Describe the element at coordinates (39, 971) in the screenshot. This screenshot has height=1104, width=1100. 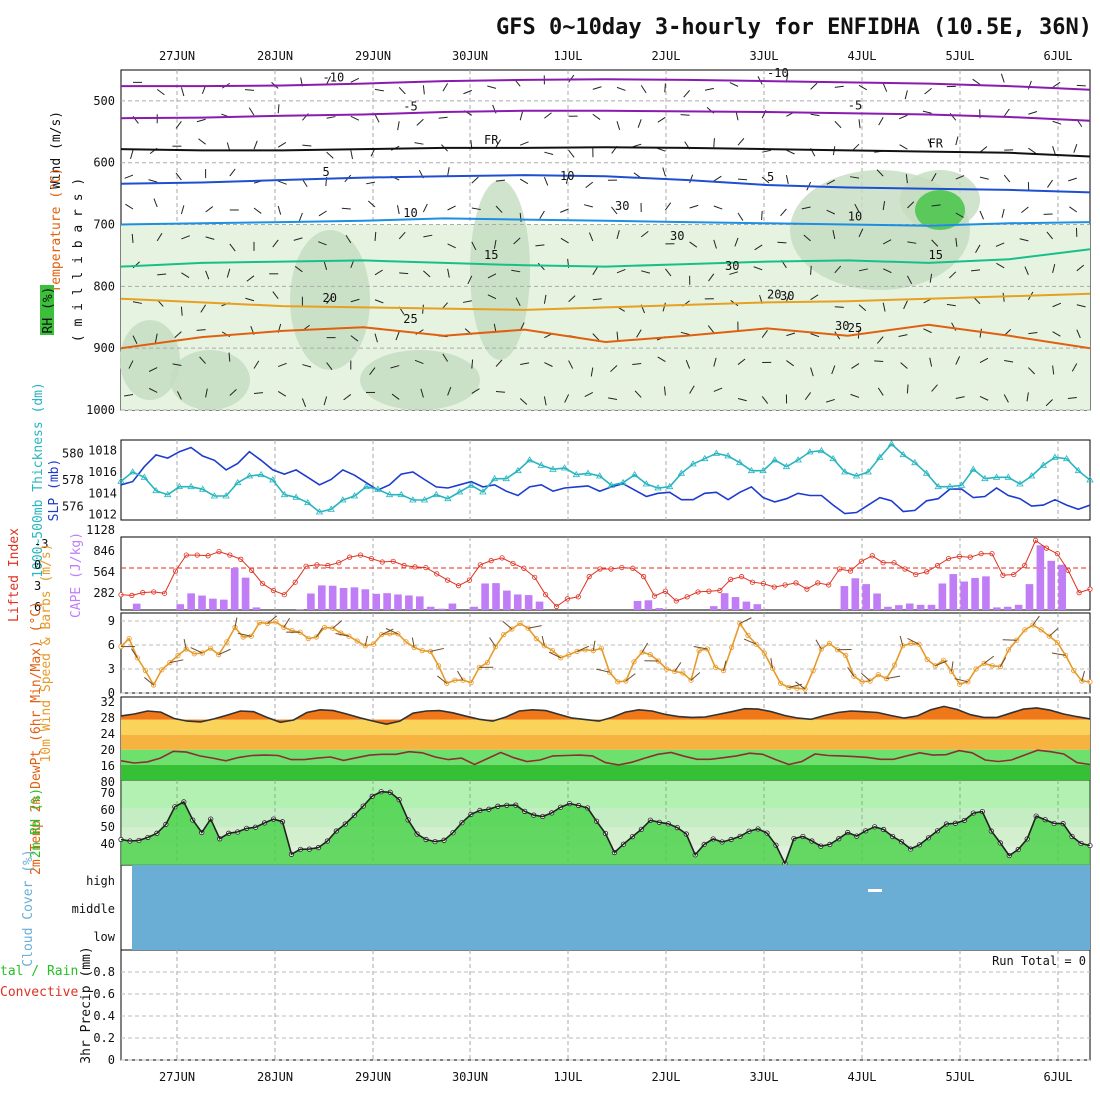
I see `precip-legend-rain: tal / Rain` at that location.